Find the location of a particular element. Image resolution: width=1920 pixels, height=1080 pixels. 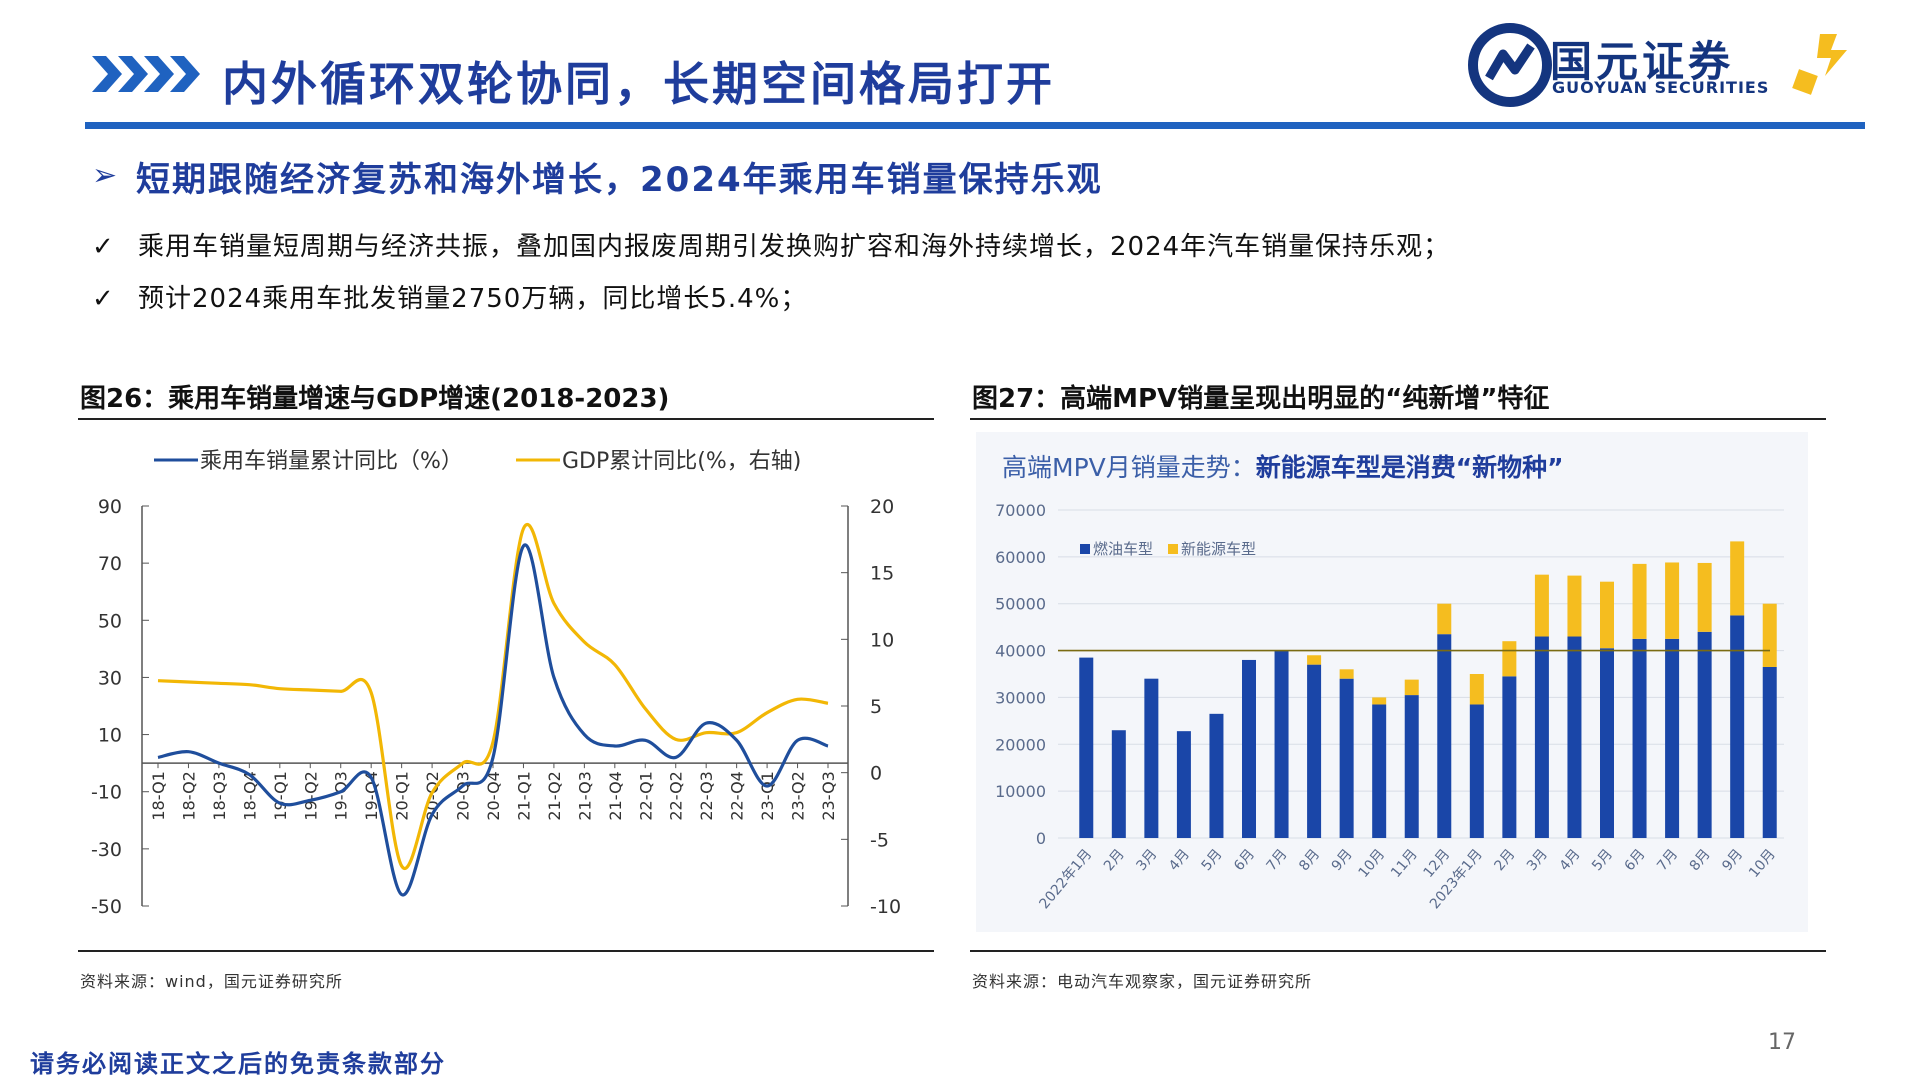

y-tick-label: 0 is located at coordinates (1041, 838).